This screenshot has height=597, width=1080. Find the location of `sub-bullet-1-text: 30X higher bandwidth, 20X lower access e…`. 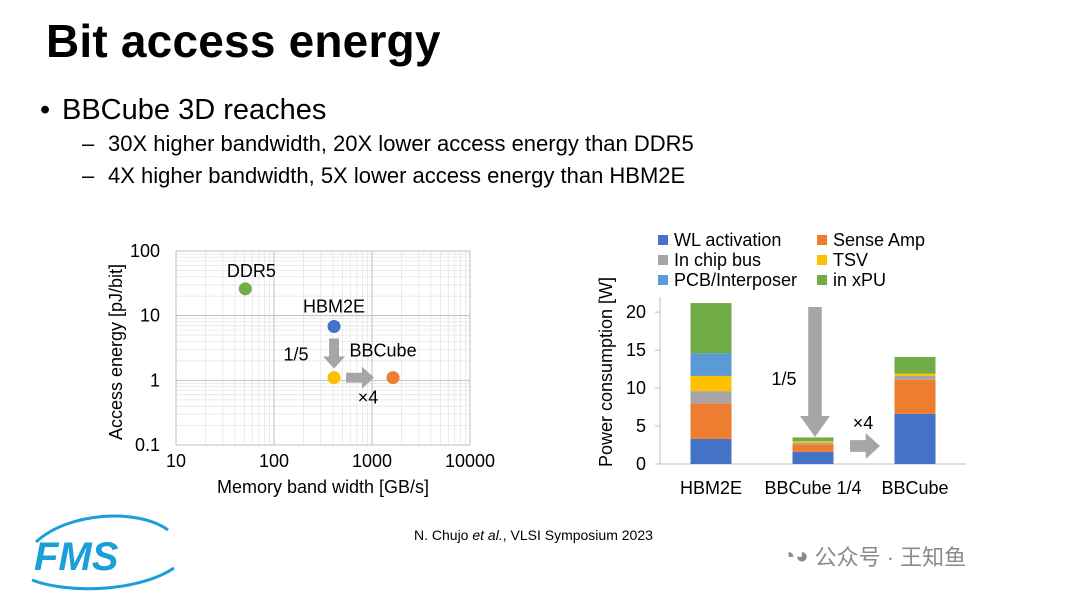

sub-bullet-1-text: 30X higher bandwidth, 20X lower access e… is located at coordinates (401, 143).